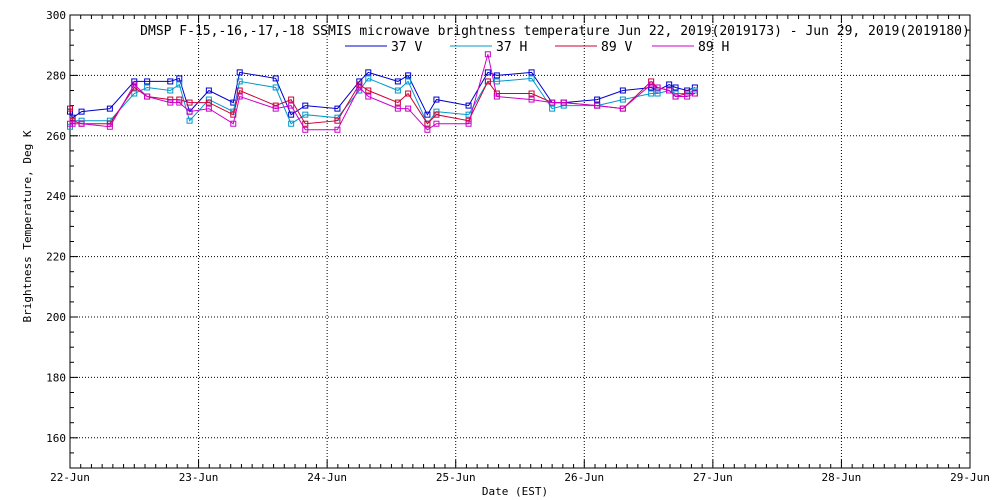 Image resolution: width=1000 pixels, height=500 pixels. I want to click on y-tick-label: 220, so click(56, 257).